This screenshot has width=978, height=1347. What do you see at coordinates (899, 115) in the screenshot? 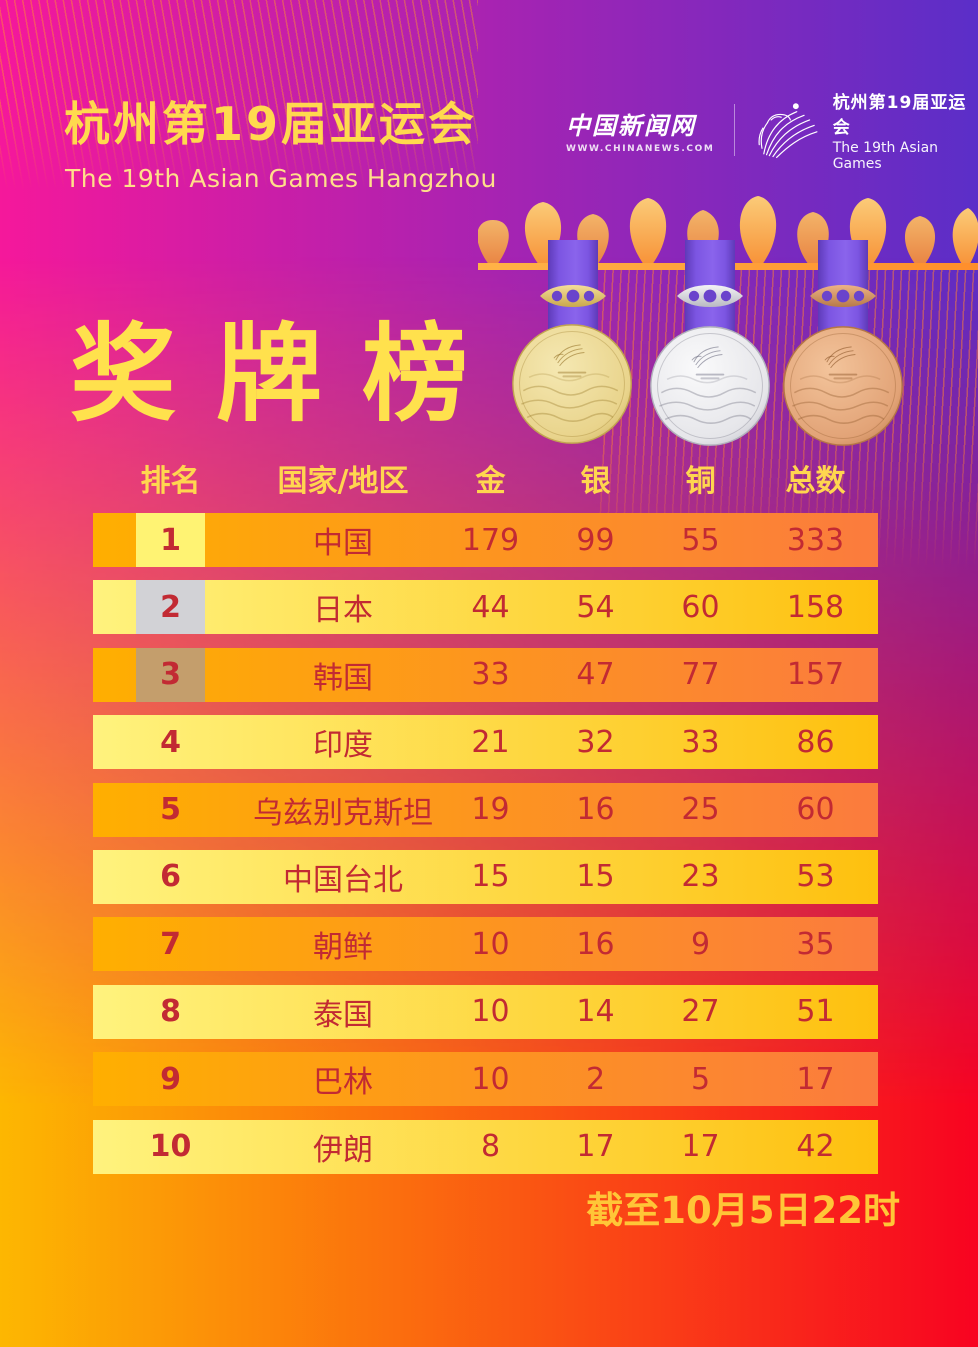
I see `games-logo-text-cn: 杭州第19届亚运会` at bounding box center [899, 115].